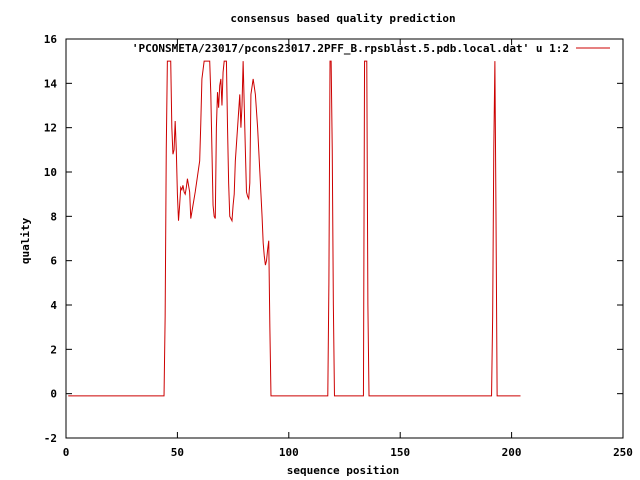 The image size is (640, 480). What do you see at coordinates (50, 128) in the screenshot?
I see `y-tick-label: 12` at bounding box center [50, 128].